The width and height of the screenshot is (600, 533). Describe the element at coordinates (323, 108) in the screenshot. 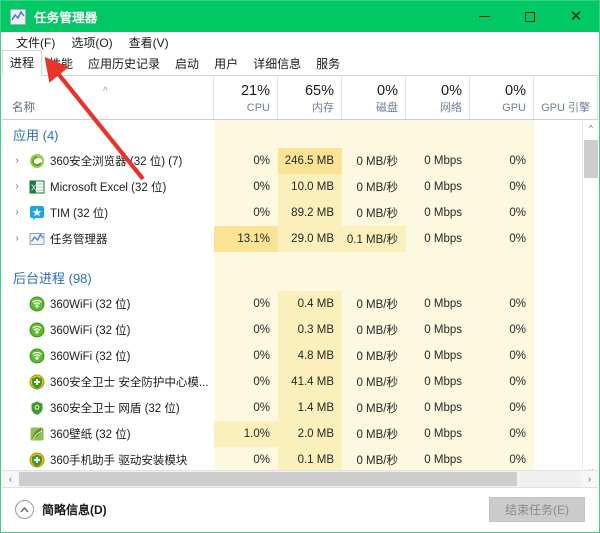

I see `column-label-memory: 内存` at that location.